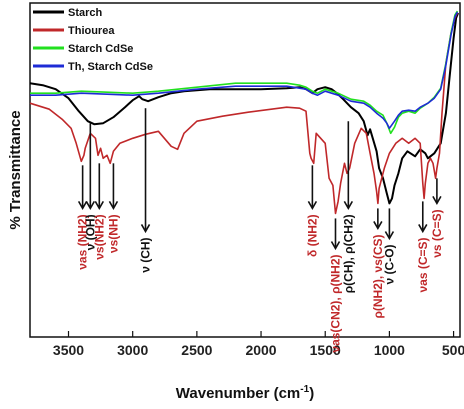 This screenshot has width=464, height=409. I want to click on annotation-label: ν (C-O), so click(389, 264).